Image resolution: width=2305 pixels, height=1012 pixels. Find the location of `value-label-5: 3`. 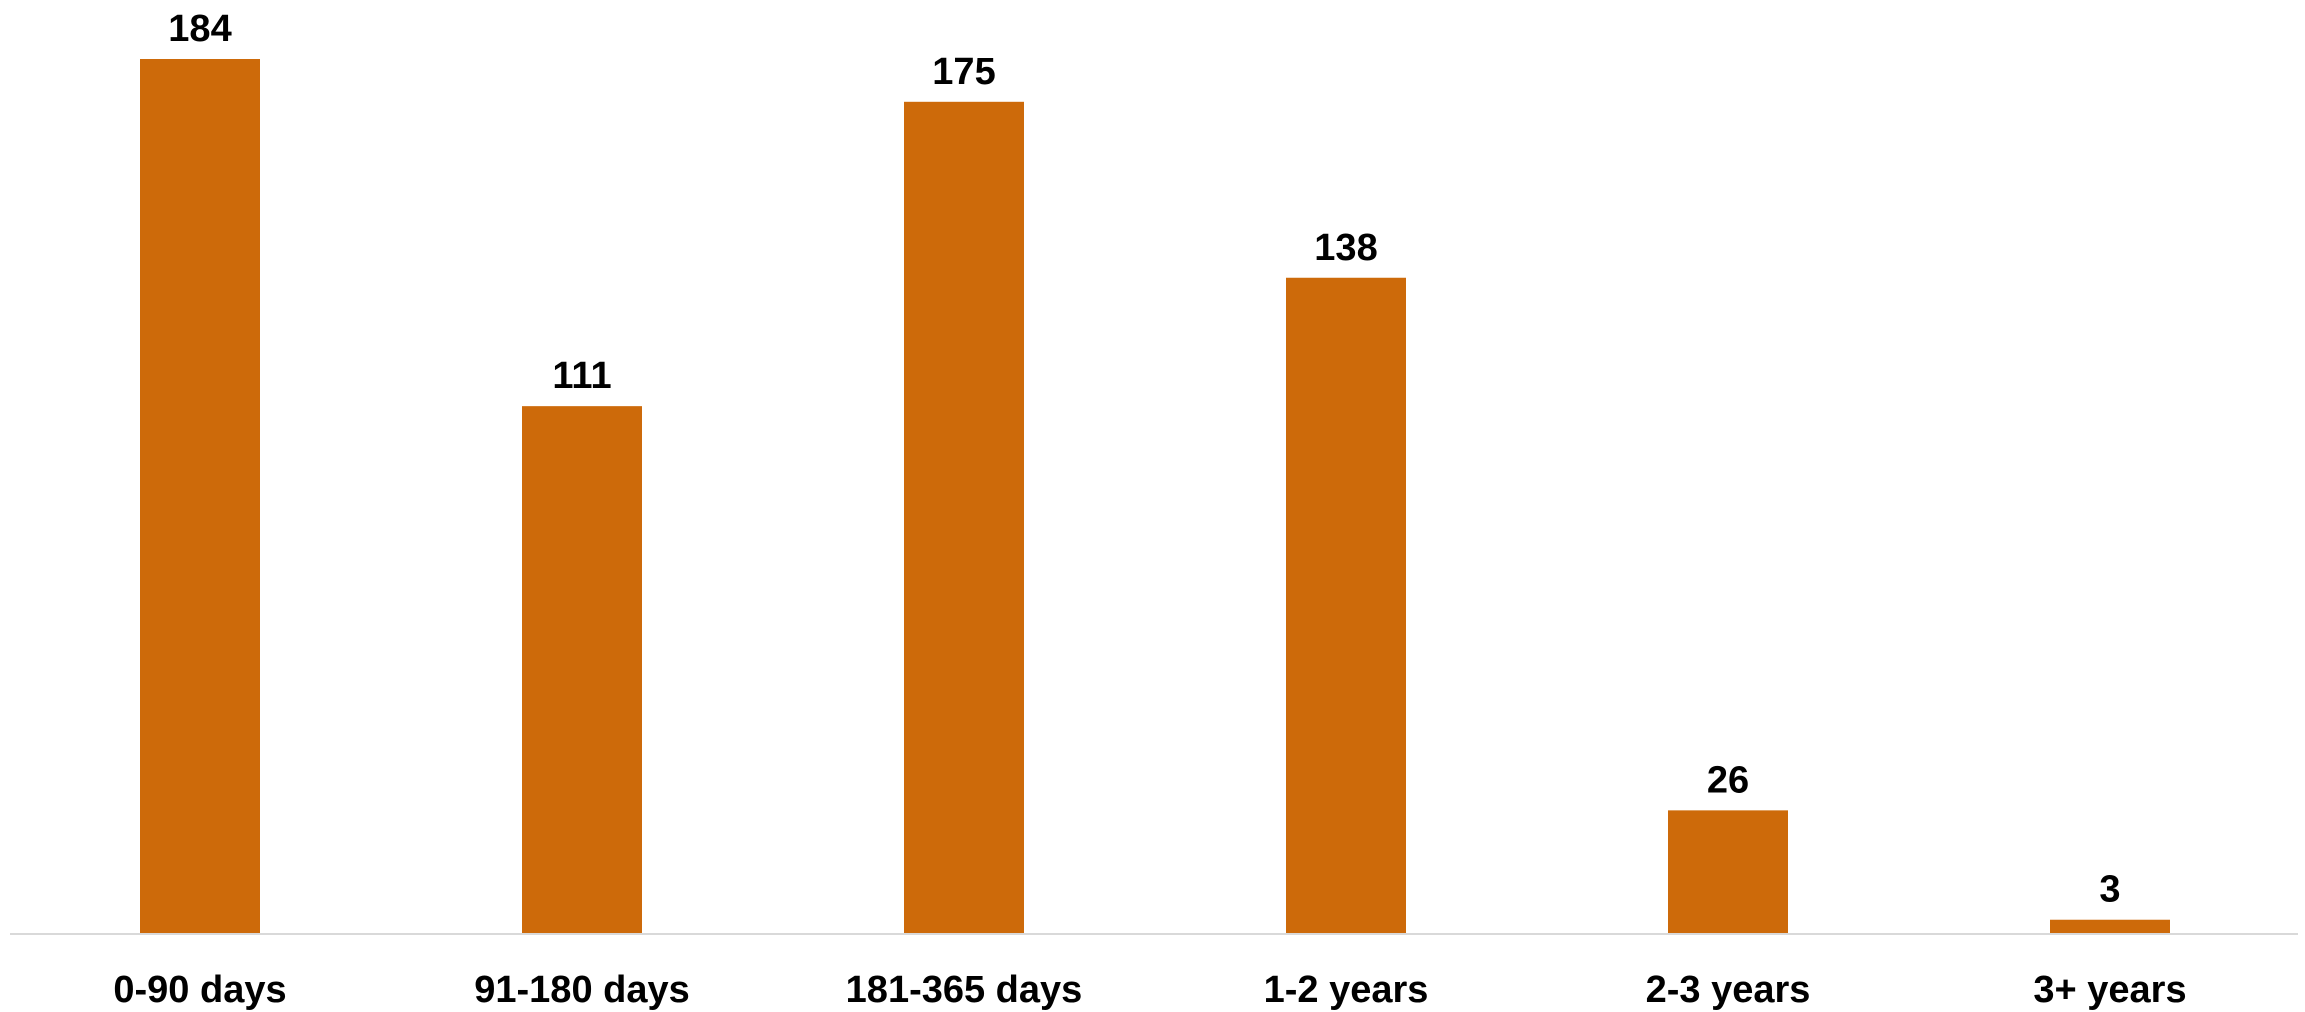

value-label-5: 3 is located at coordinates (2109, 890).